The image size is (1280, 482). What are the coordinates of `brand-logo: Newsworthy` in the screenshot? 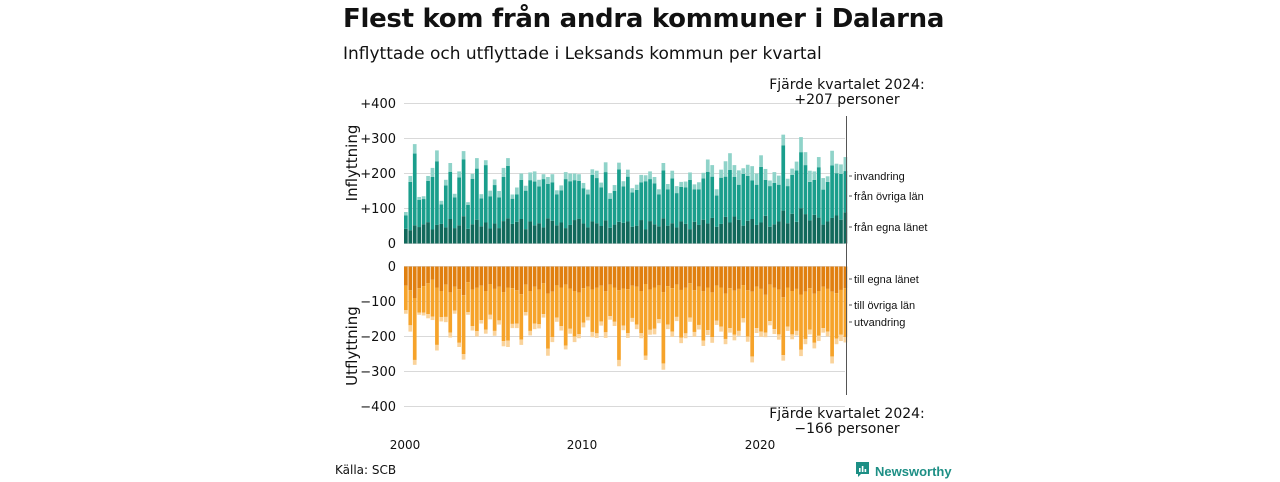 It's located at (903, 471).